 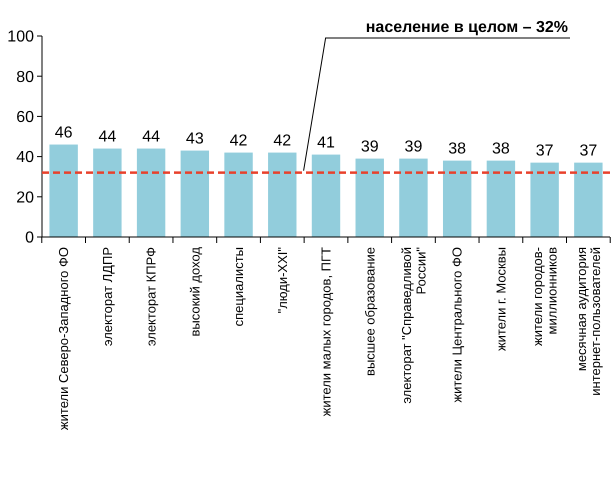 I want to click on y-tick-label: 20, so click(x=25, y=197).